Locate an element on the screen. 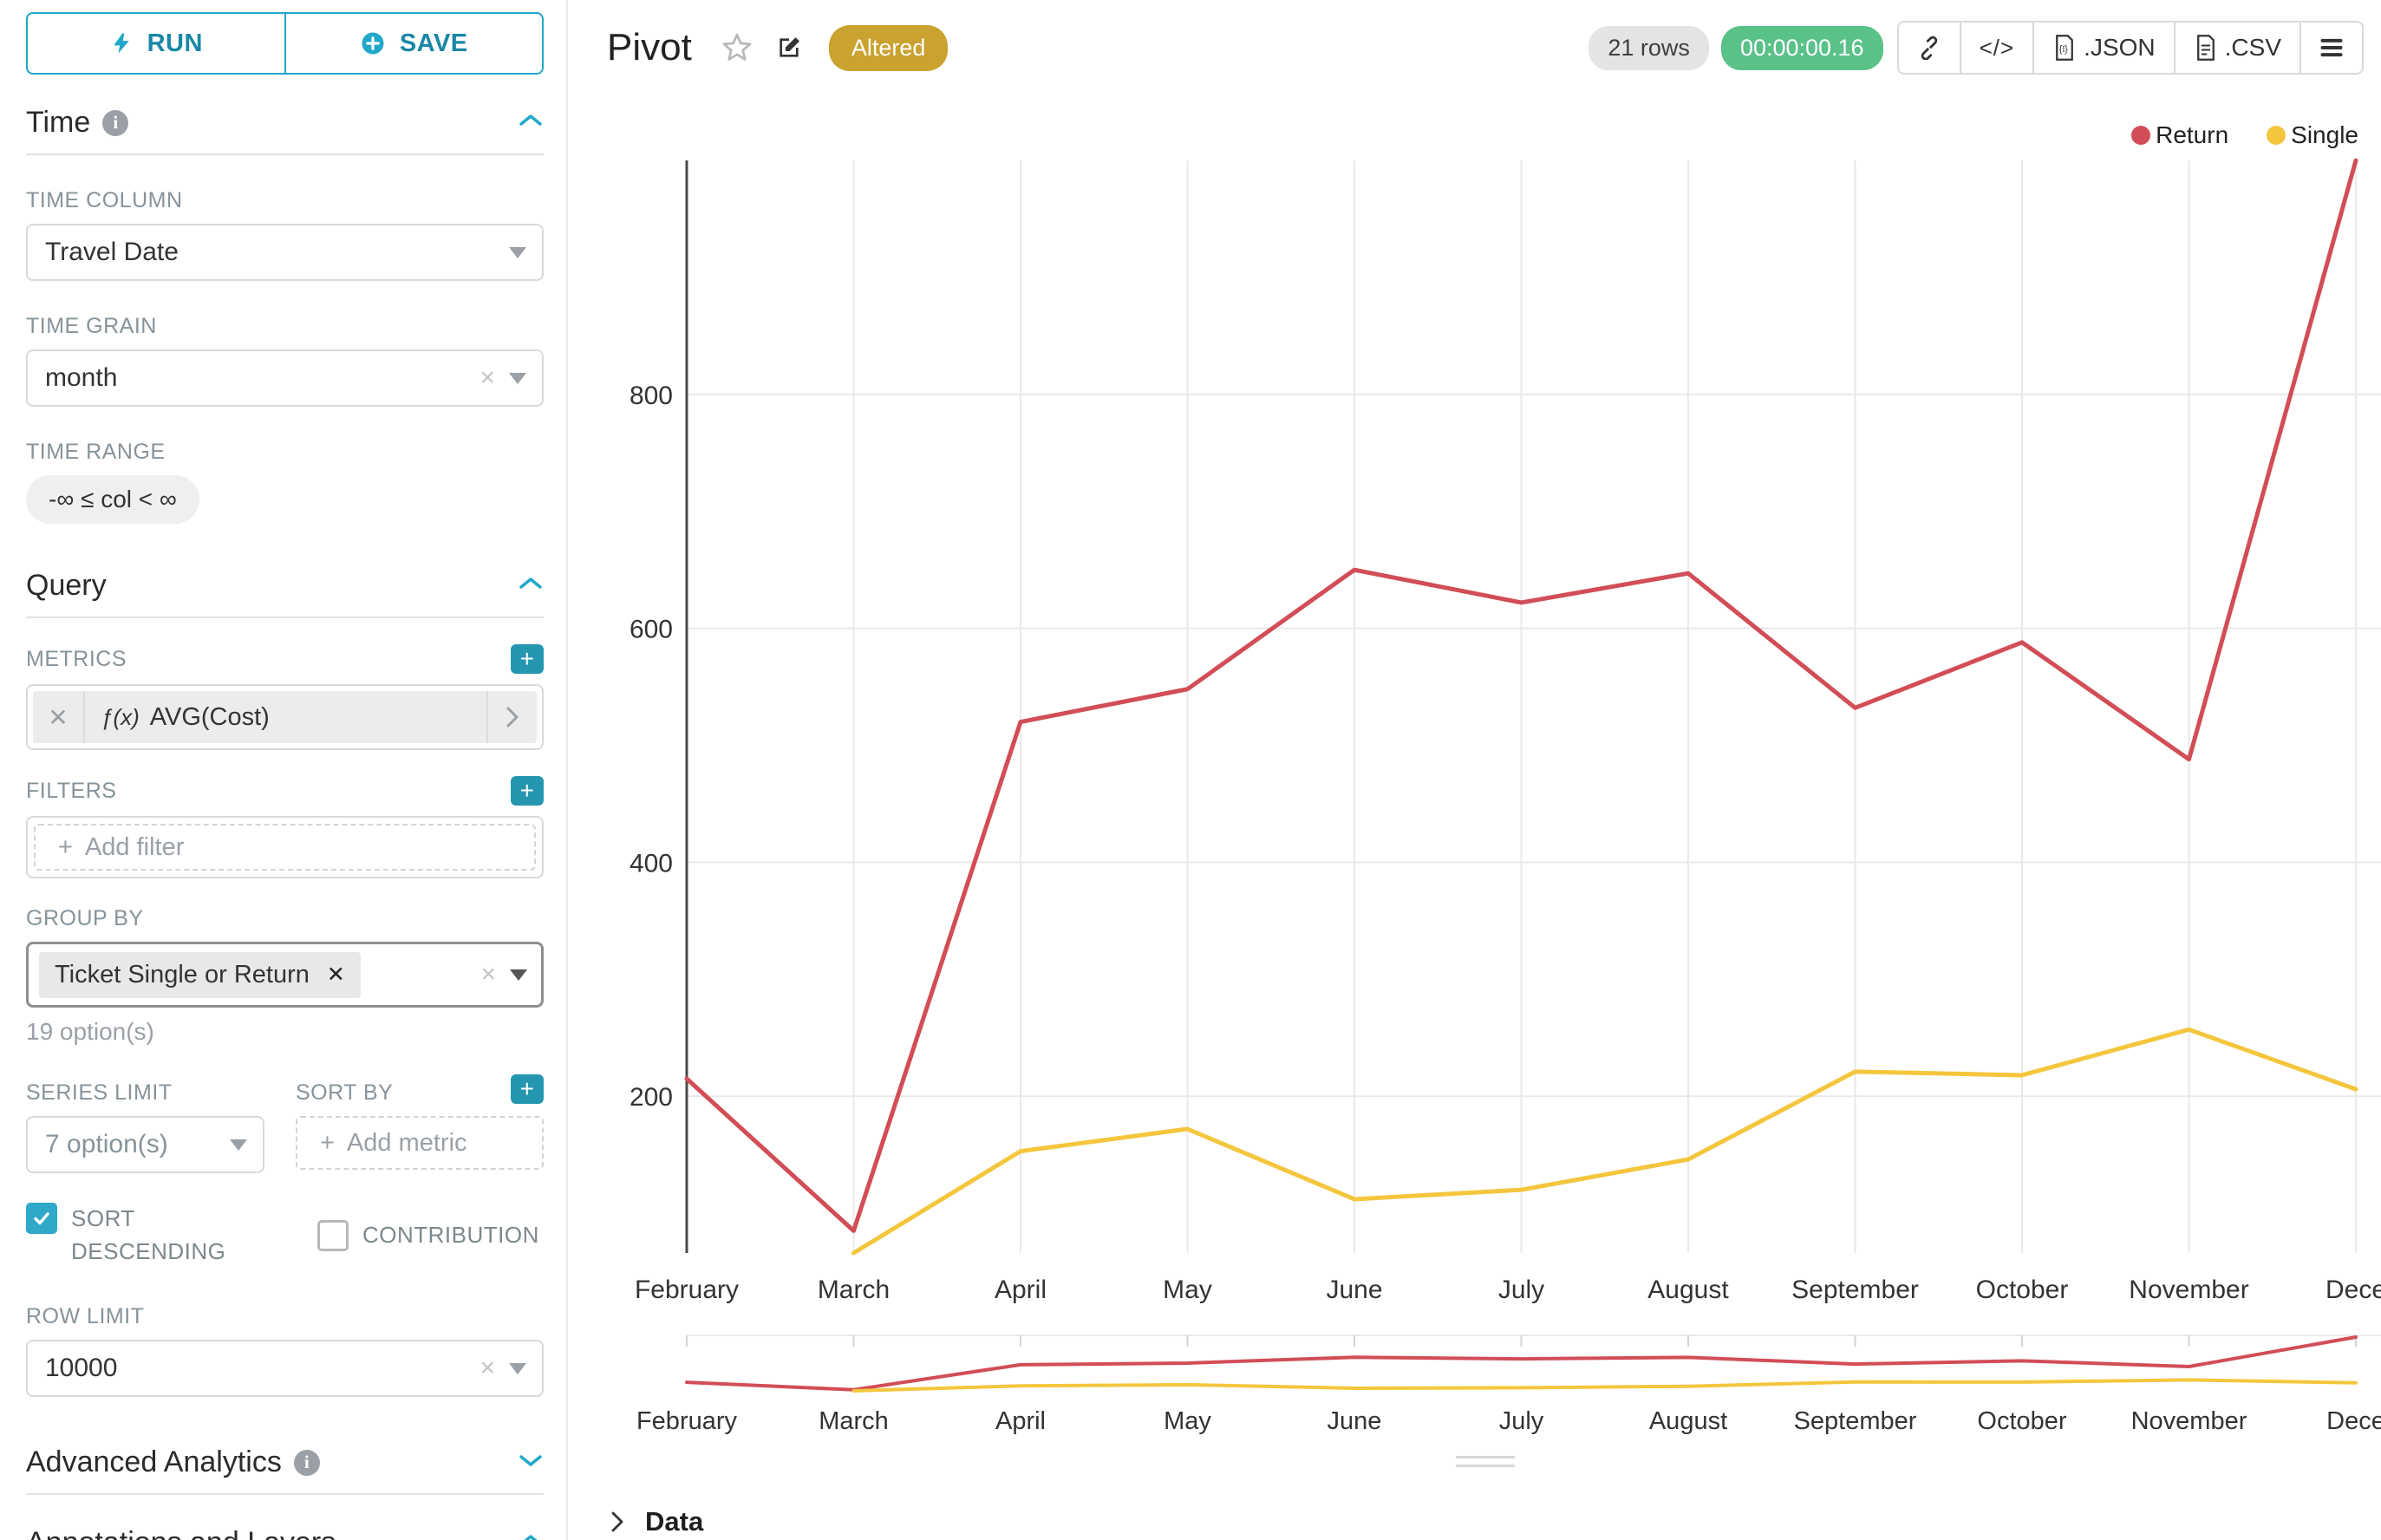 This screenshot has height=1540, width=2381. metrics-label: METRICS is located at coordinates (77, 658).